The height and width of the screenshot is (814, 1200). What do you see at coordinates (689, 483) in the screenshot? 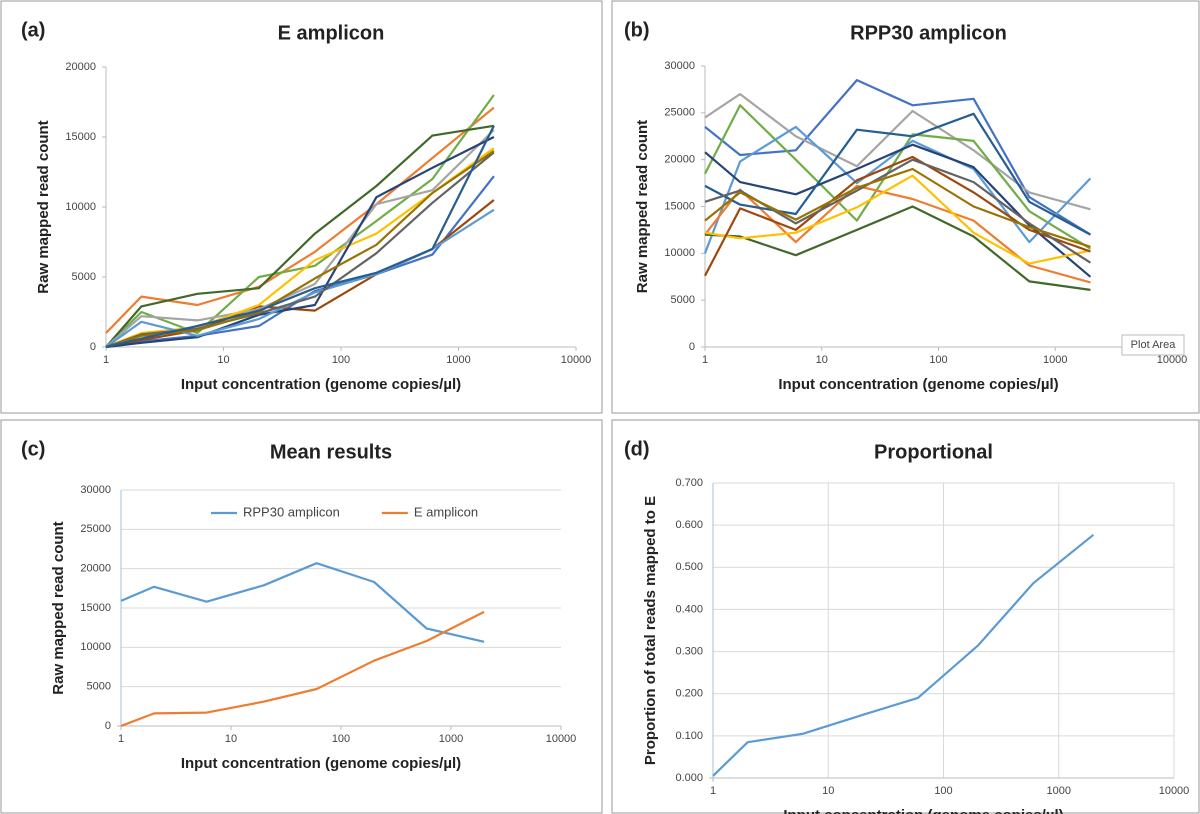
I see `y-tick-label: 0.700` at bounding box center [689, 483].